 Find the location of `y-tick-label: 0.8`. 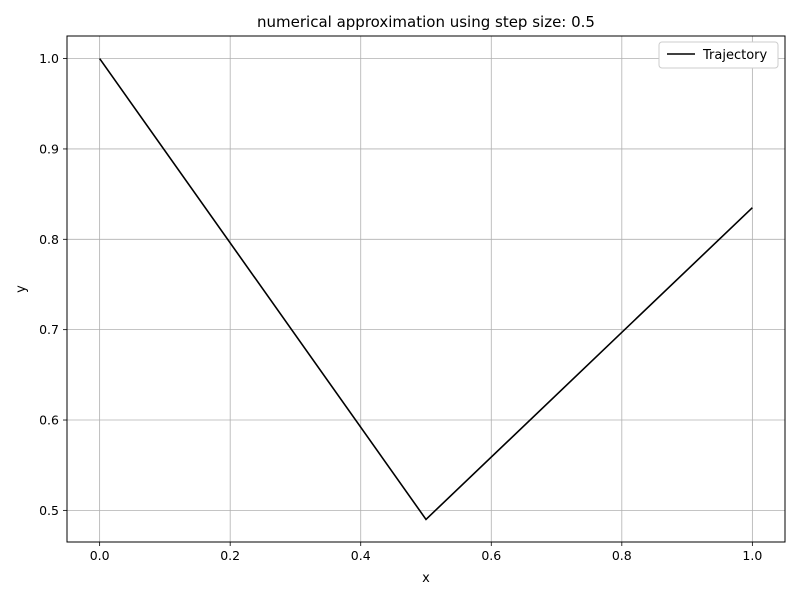

y-tick-label: 0.8 is located at coordinates (49, 239).